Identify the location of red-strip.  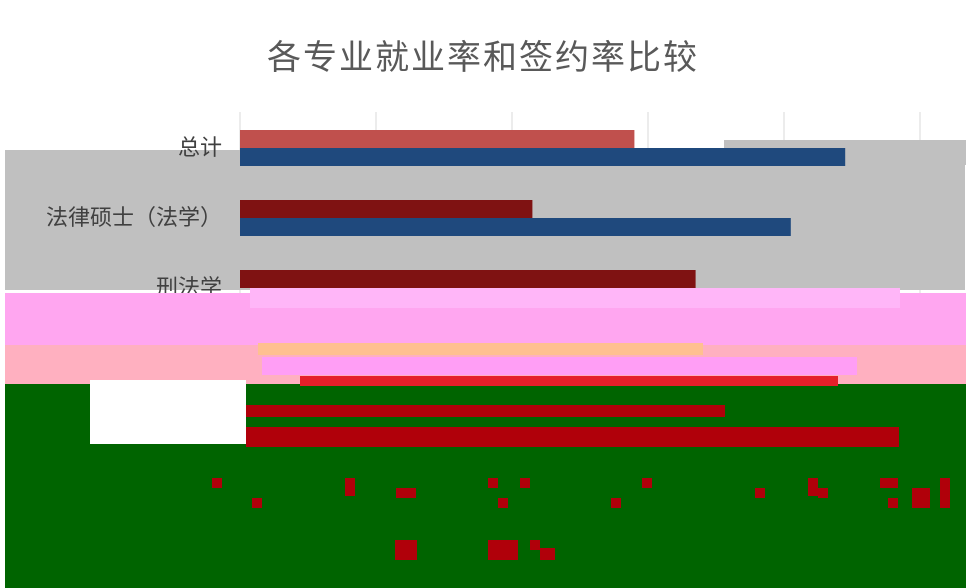
(569, 381).